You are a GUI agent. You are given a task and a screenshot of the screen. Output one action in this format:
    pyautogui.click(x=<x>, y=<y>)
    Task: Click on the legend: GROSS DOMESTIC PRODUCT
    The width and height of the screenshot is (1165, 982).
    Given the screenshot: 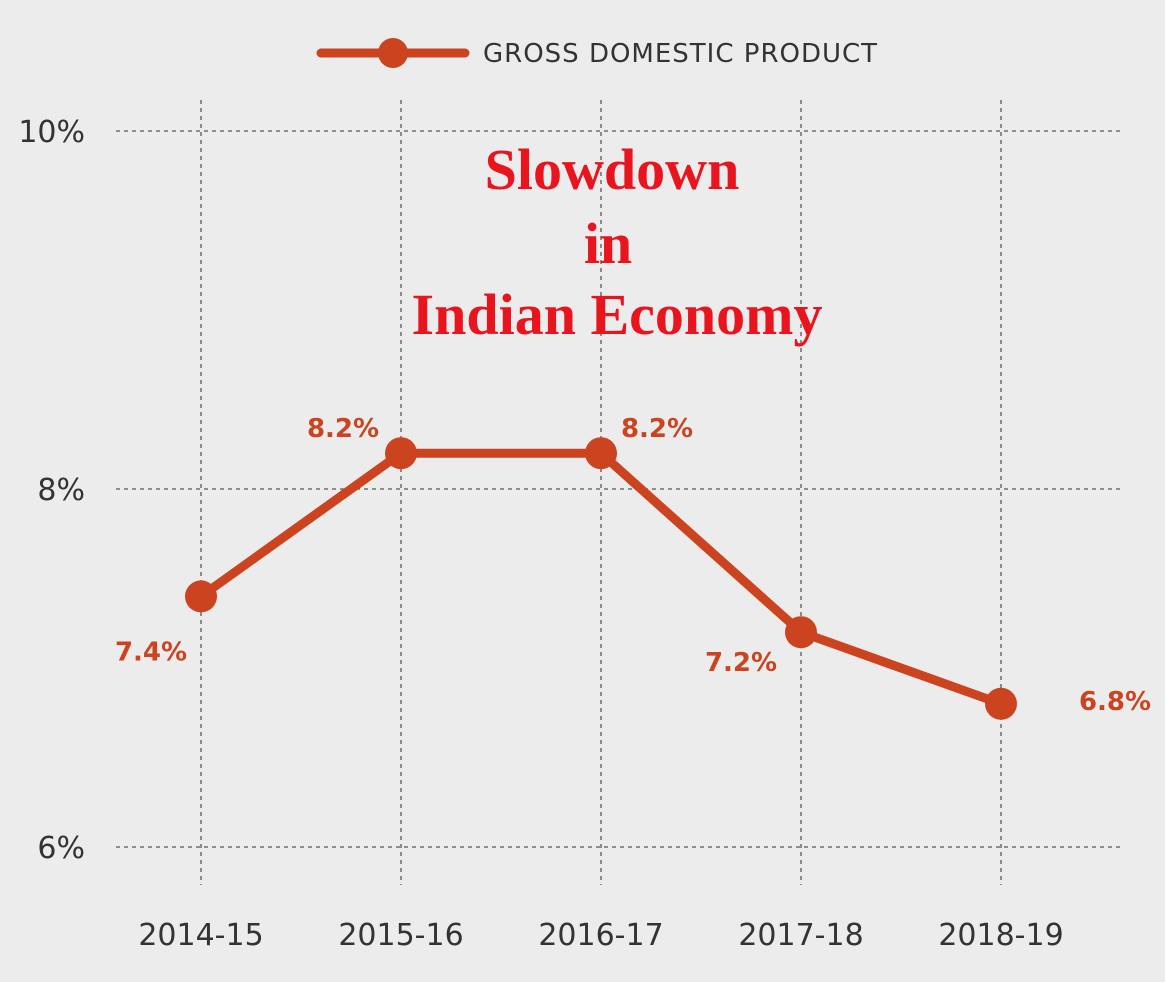 What is the action you would take?
    pyautogui.click(x=597, y=53)
    